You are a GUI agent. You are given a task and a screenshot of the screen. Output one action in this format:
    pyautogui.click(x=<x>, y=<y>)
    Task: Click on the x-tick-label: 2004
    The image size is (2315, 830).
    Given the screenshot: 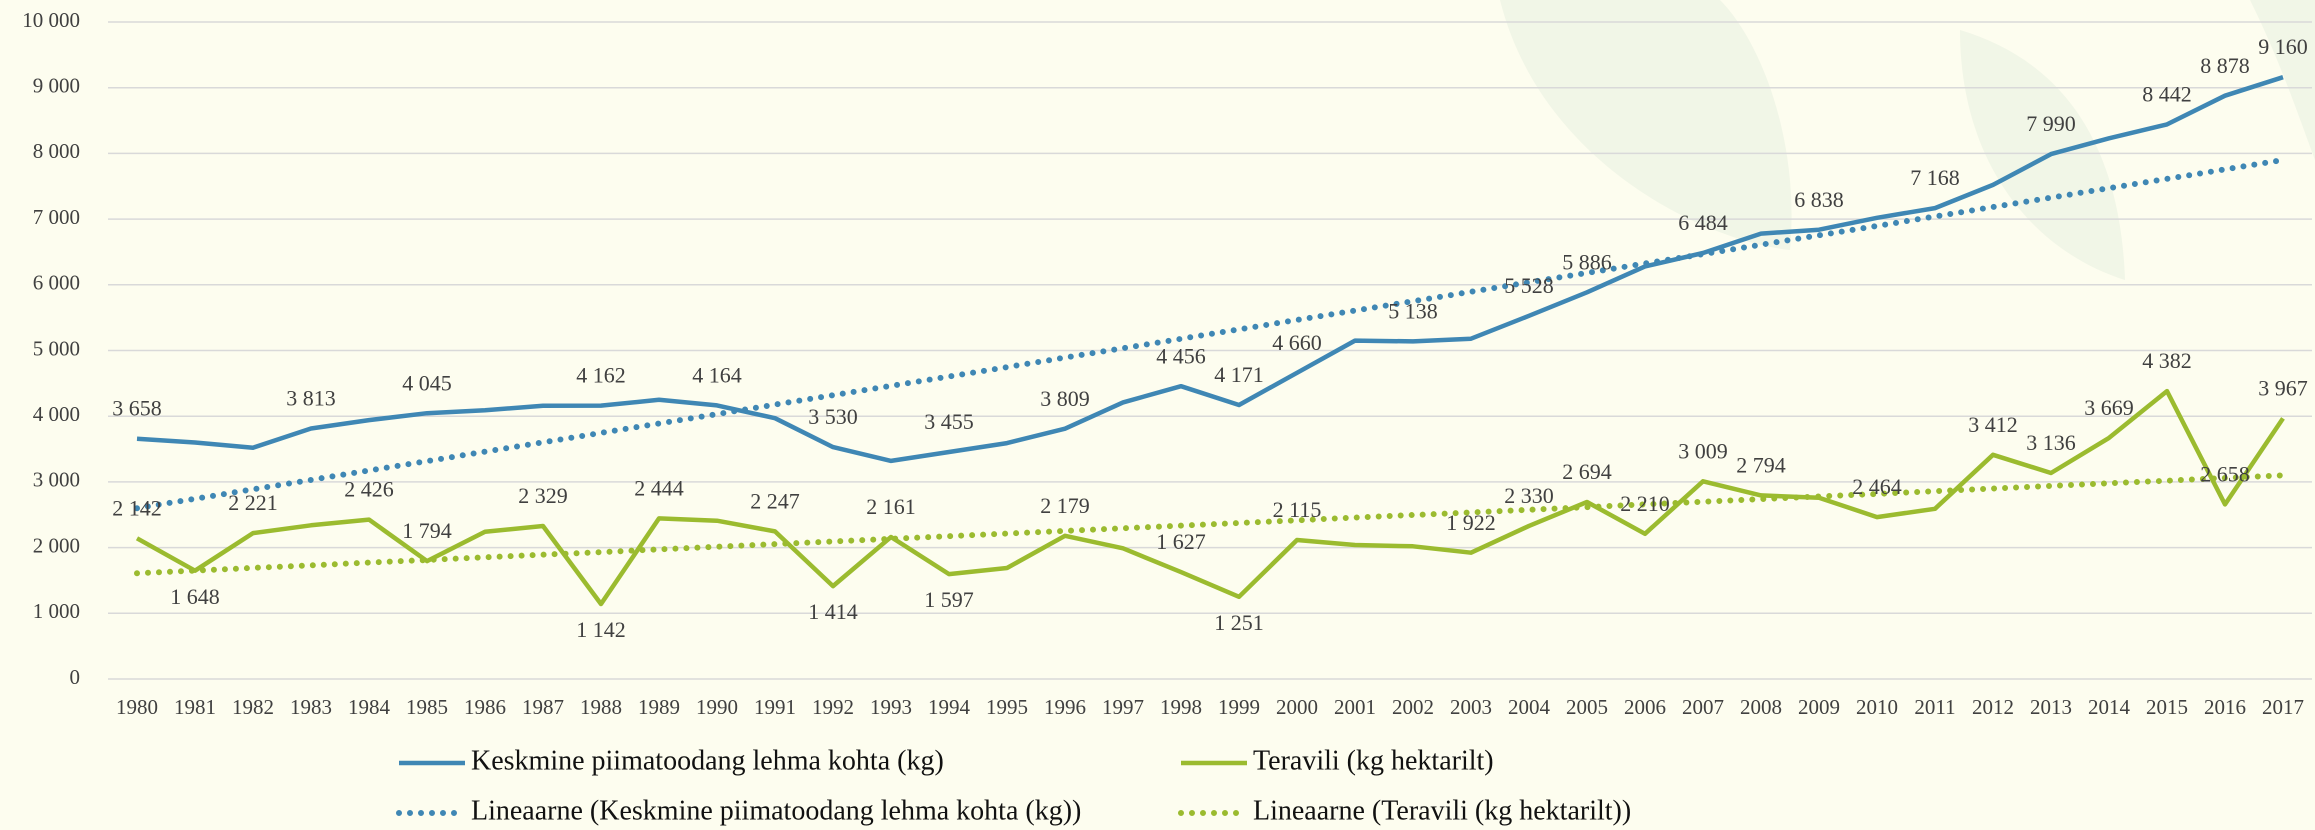 What is the action you would take?
    pyautogui.click(x=1529, y=707)
    